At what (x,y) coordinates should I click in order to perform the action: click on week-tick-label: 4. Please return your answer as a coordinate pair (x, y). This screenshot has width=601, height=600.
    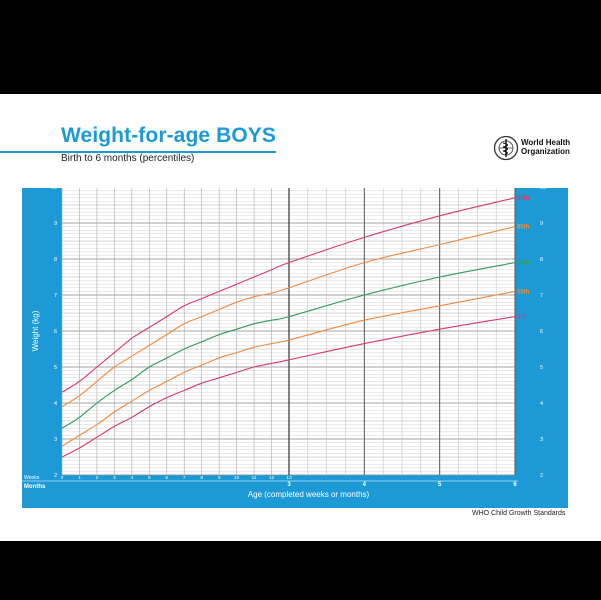
    Looking at the image, I should click on (132, 478).